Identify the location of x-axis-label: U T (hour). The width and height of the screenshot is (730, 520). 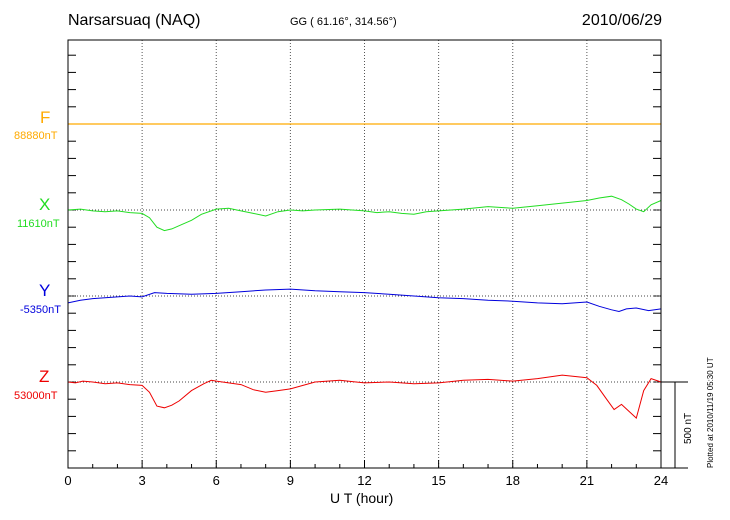
(362, 498).